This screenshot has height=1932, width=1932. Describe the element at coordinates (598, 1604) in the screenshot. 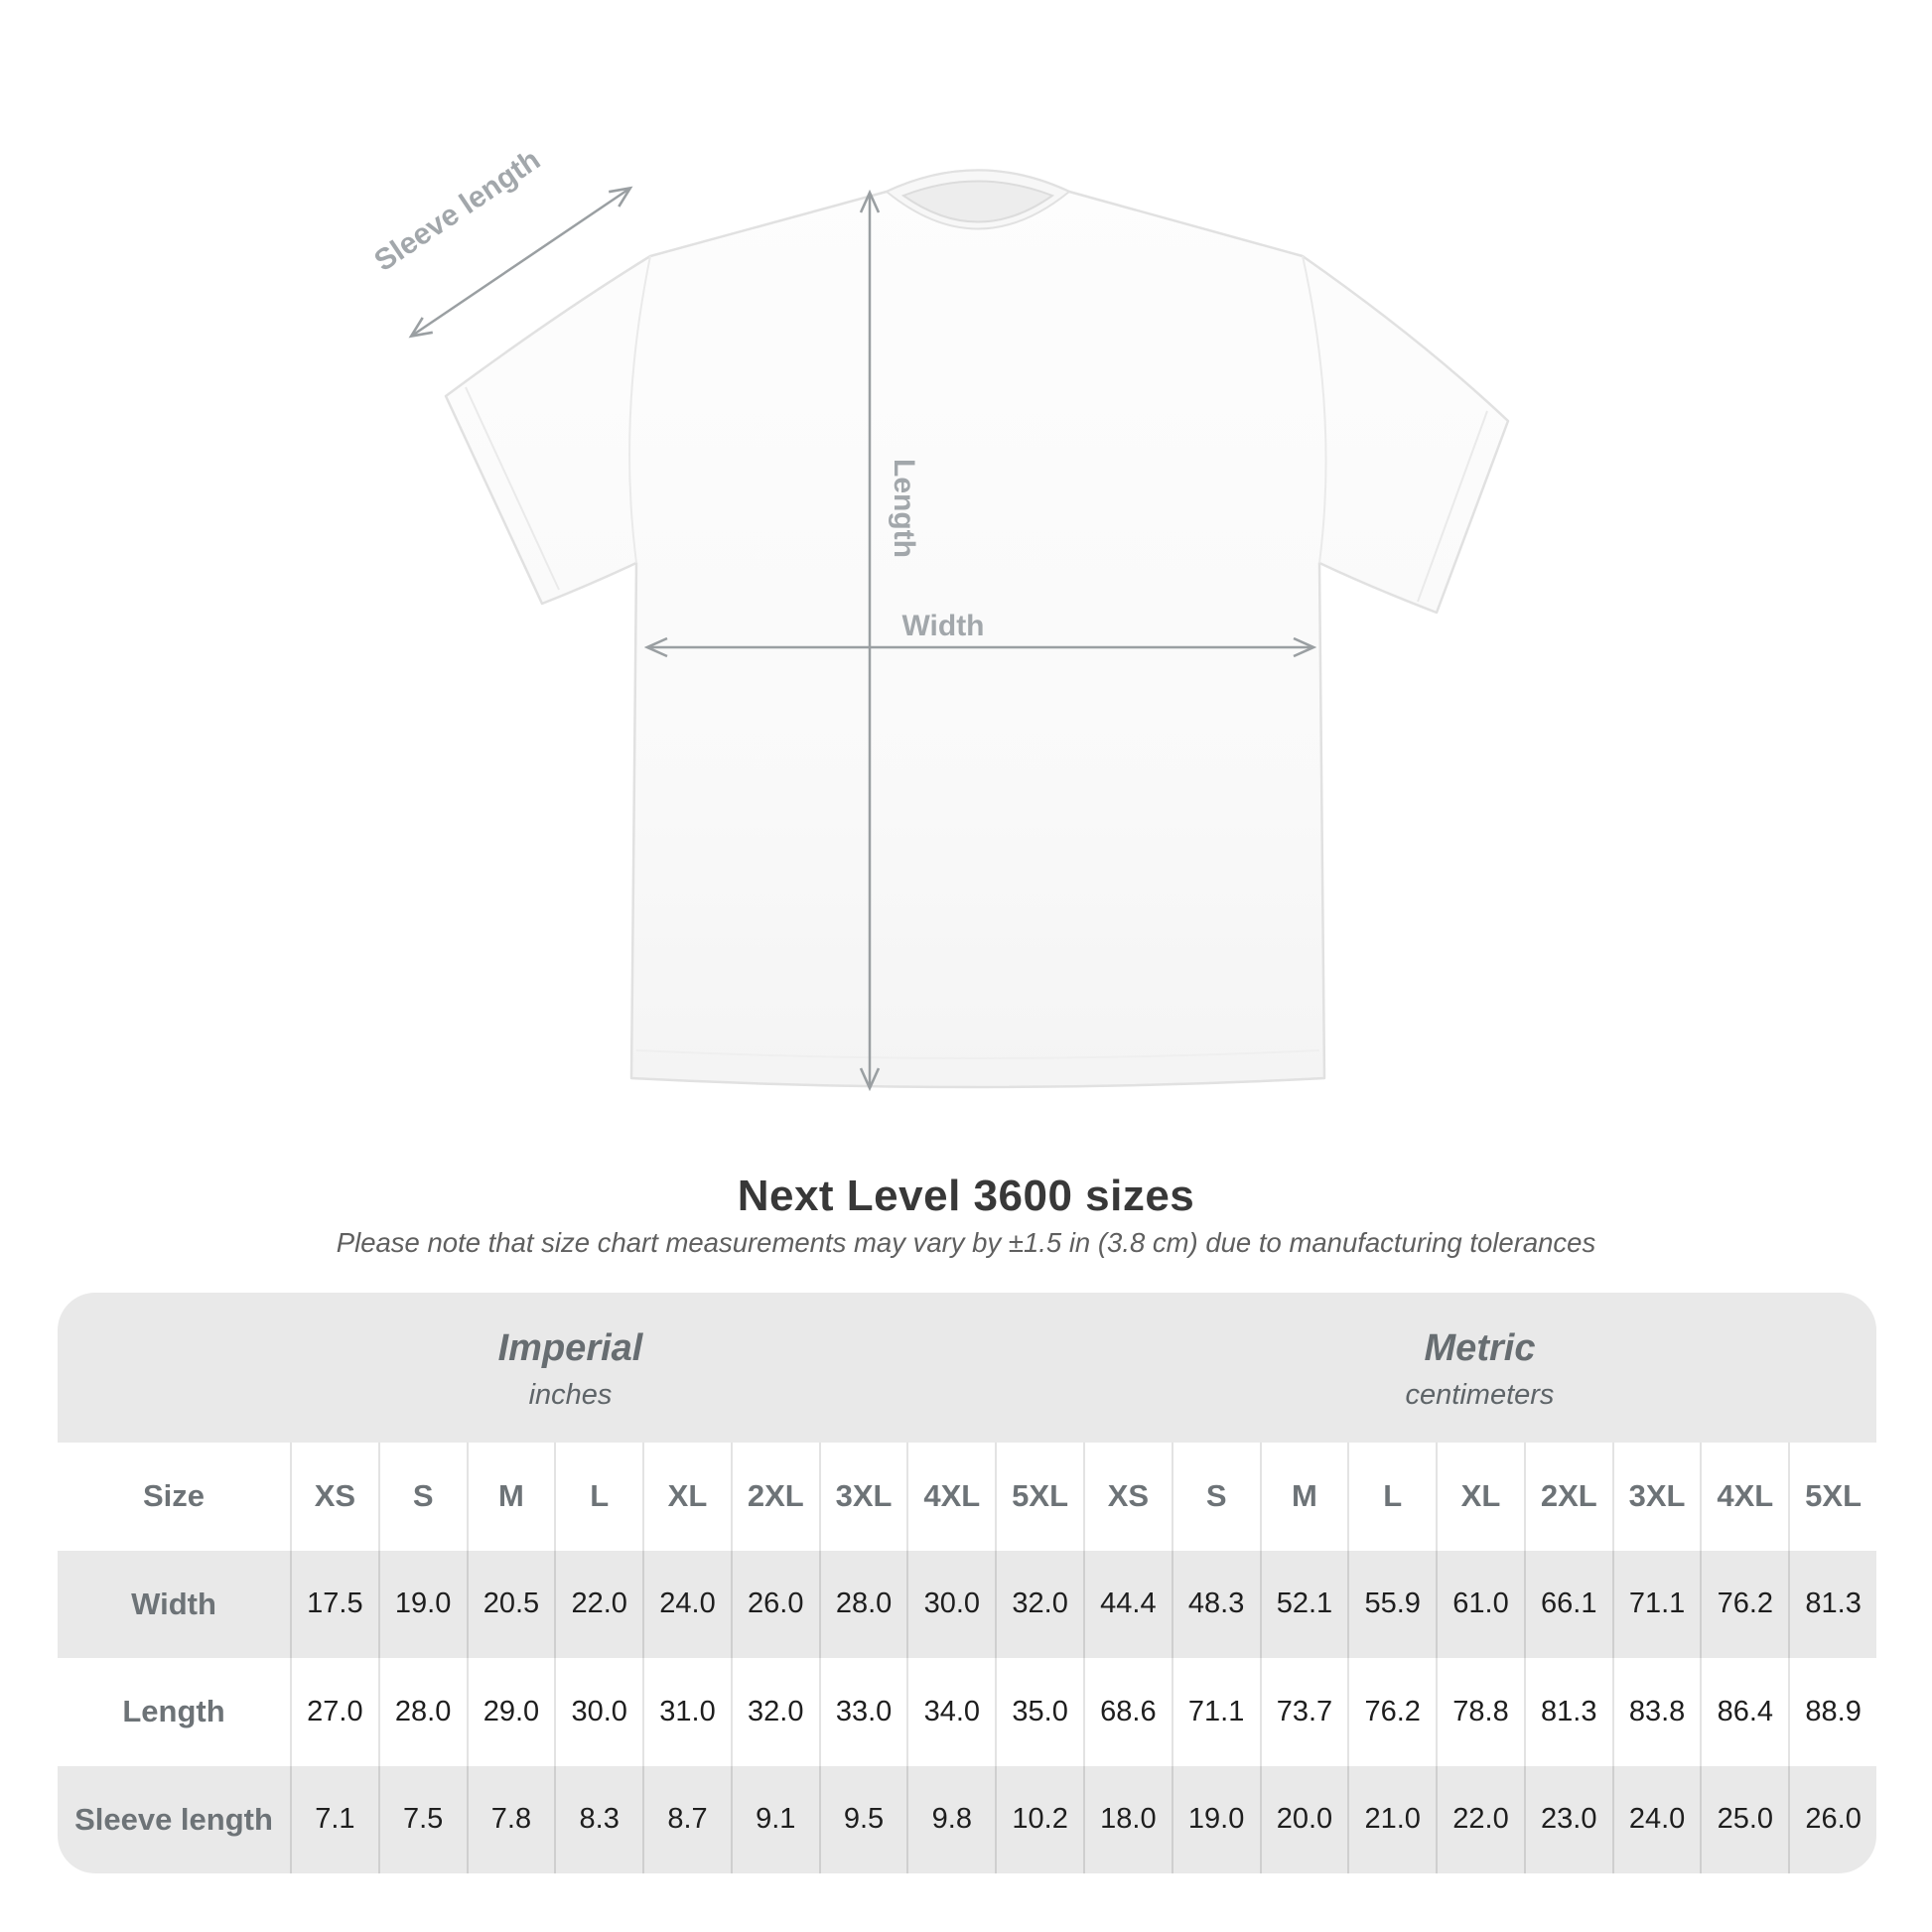

I see `value-cell-imperial: 22.0` at that location.